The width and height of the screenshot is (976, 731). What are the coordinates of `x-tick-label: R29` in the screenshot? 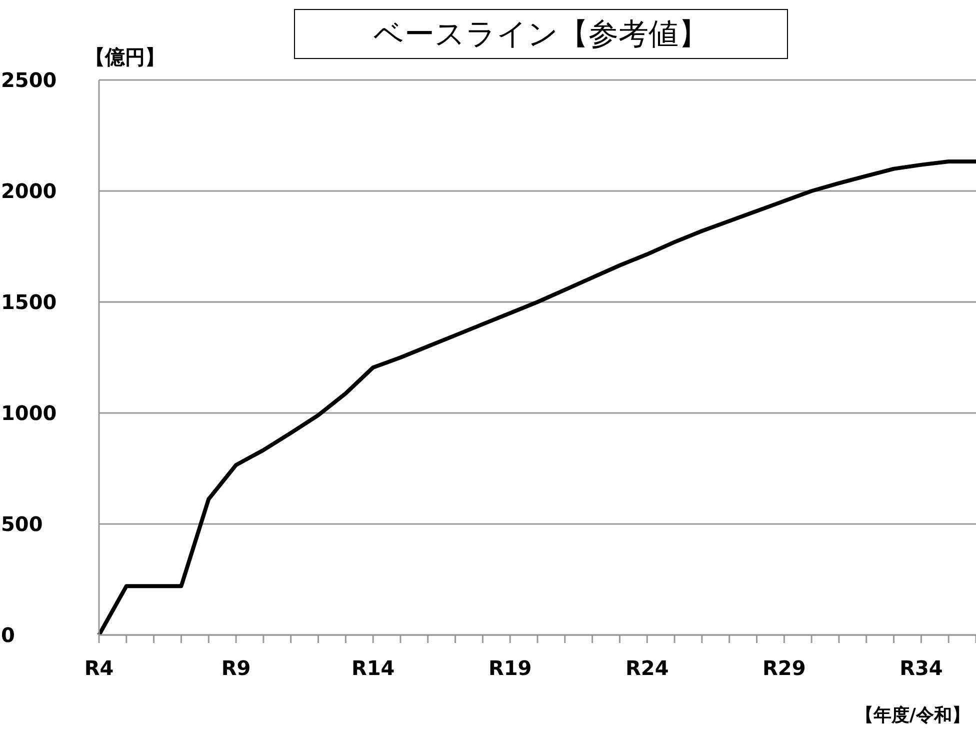 It's located at (784, 668).